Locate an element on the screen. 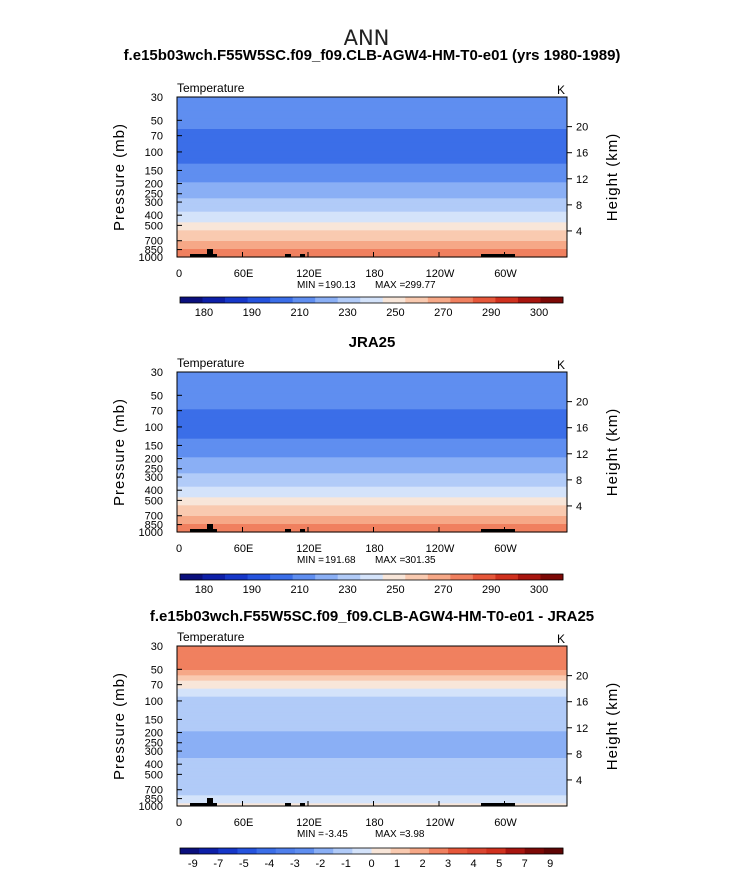 The width and height of the screenshot is (733, 872). x-tick-label: 180 is located at coordinates (374, 274).